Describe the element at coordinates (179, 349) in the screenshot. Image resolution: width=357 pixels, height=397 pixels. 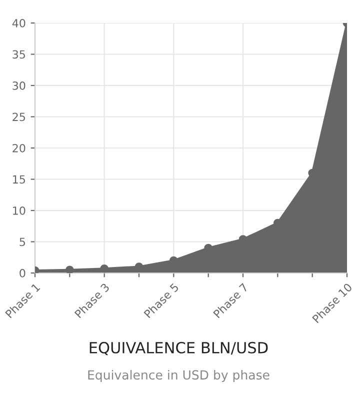
I see `text: EQUIVALENCE BLN/USD` at that location.